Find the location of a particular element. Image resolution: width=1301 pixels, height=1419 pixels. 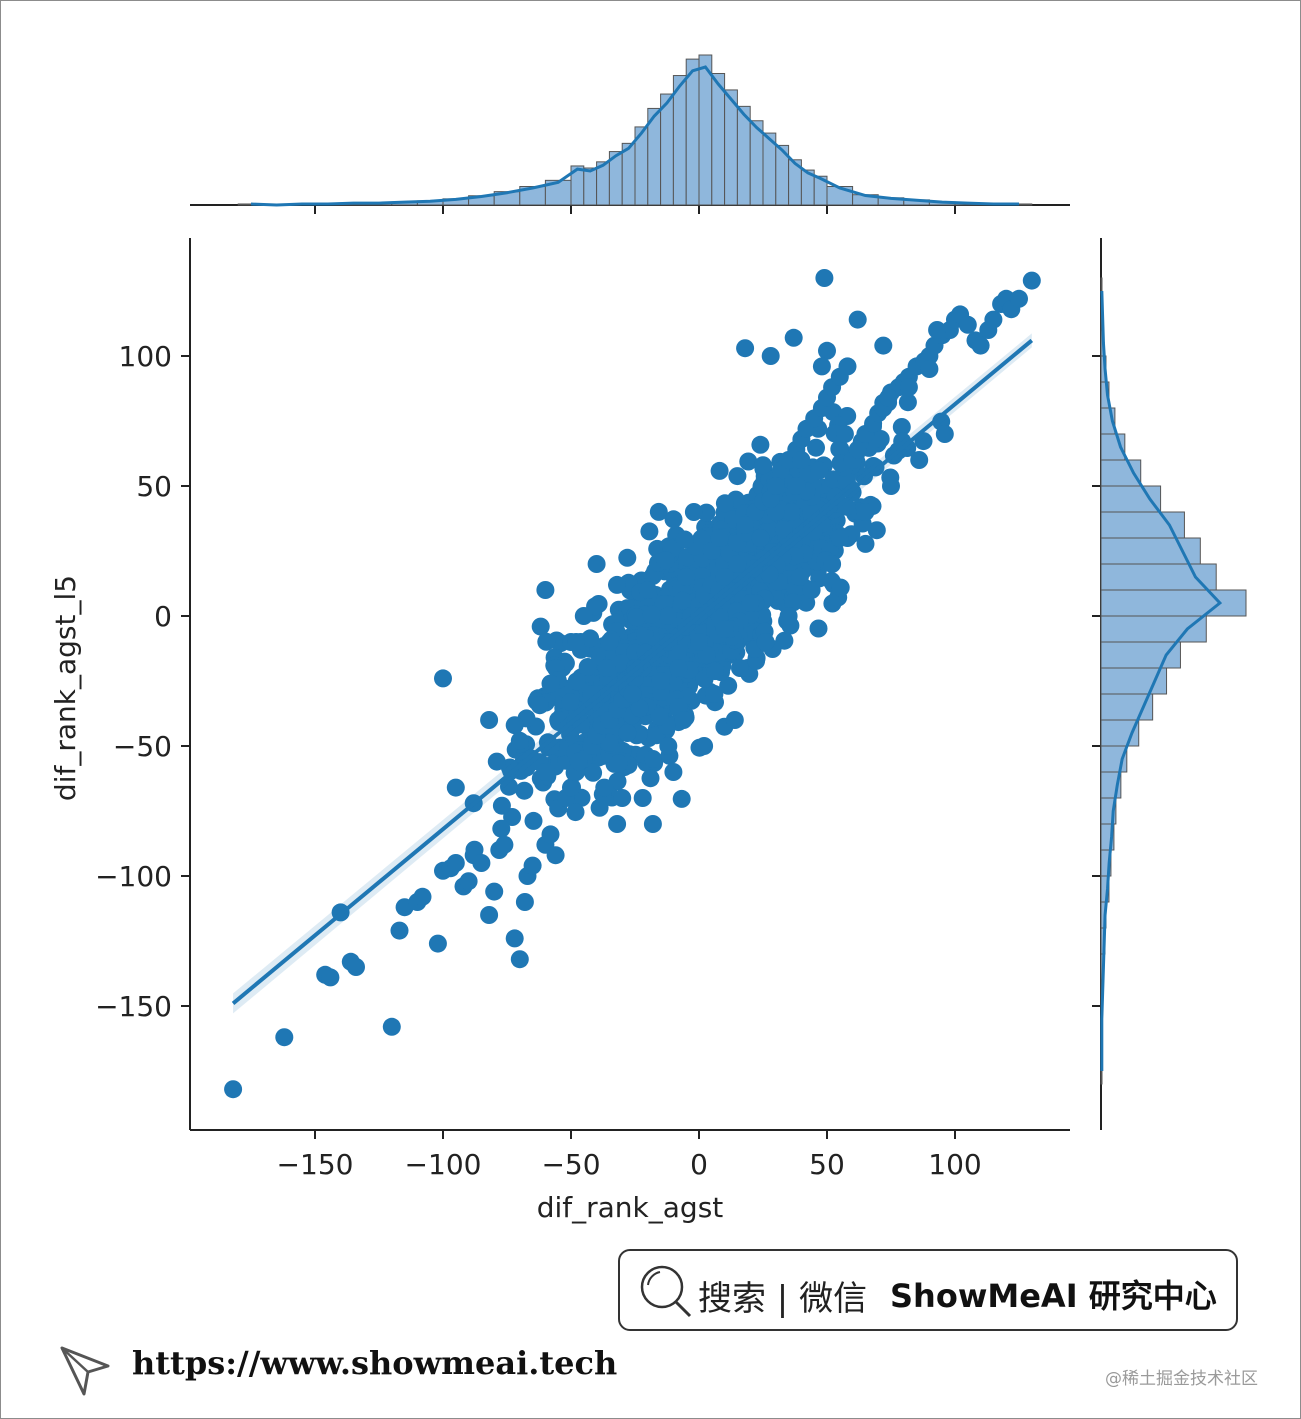

website-url: https://www.showmeai.tech is located at coordinates (375, 1363).